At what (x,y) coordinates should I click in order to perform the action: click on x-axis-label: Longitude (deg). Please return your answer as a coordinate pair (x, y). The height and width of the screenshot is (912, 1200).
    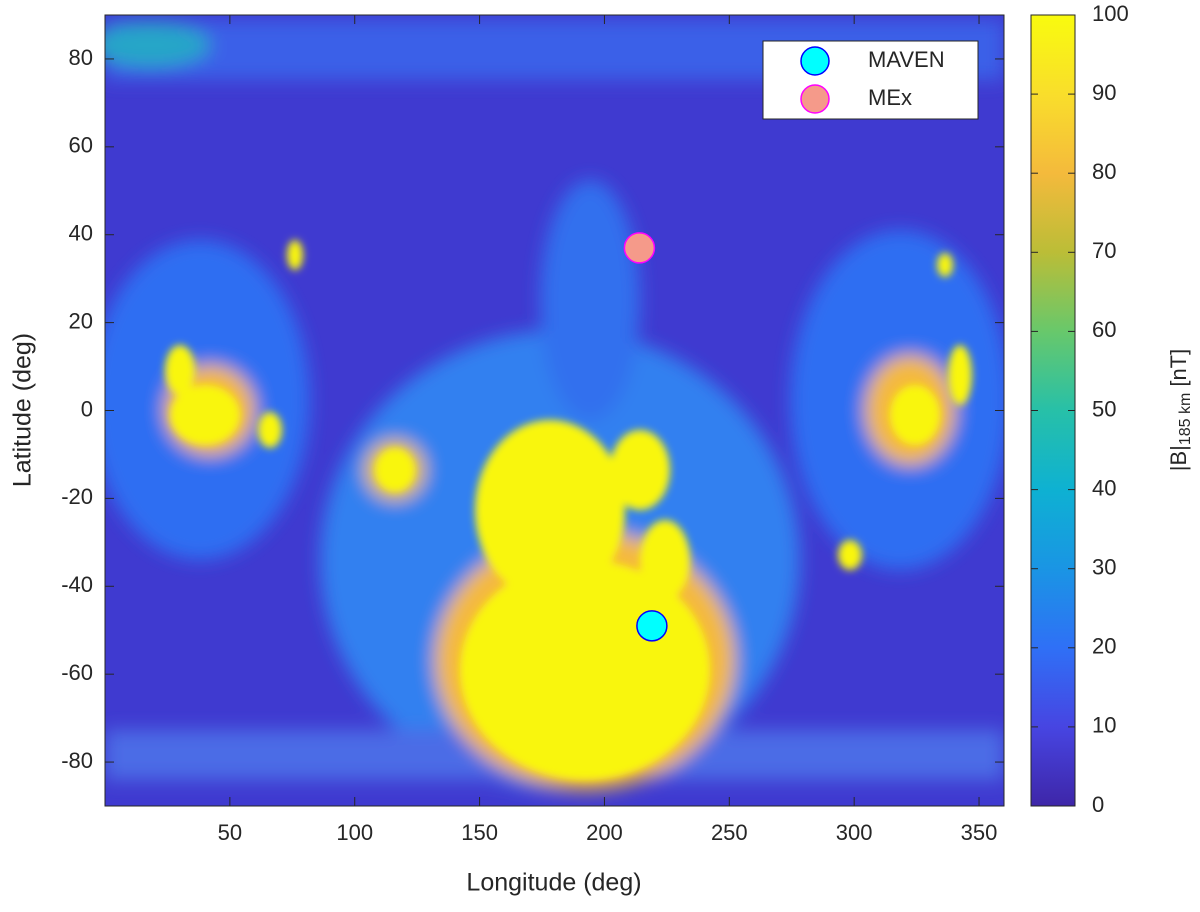
    Looking at the image, I should click on (553, 883).